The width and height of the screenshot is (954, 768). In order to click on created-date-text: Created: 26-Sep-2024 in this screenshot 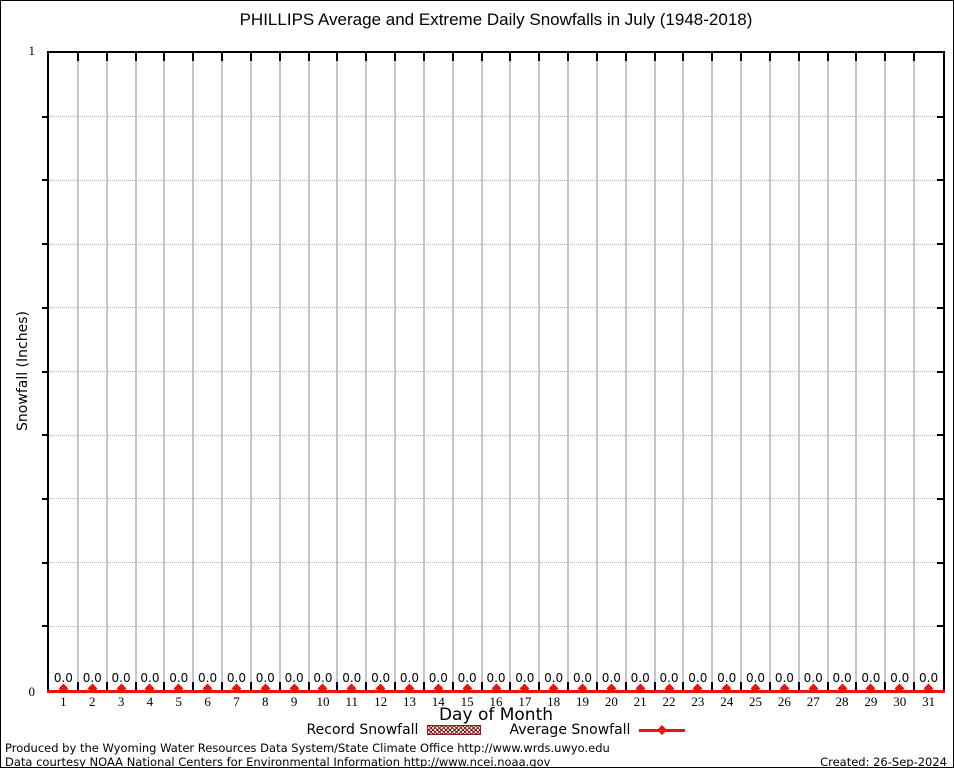, I will do `click(883, 761)`.